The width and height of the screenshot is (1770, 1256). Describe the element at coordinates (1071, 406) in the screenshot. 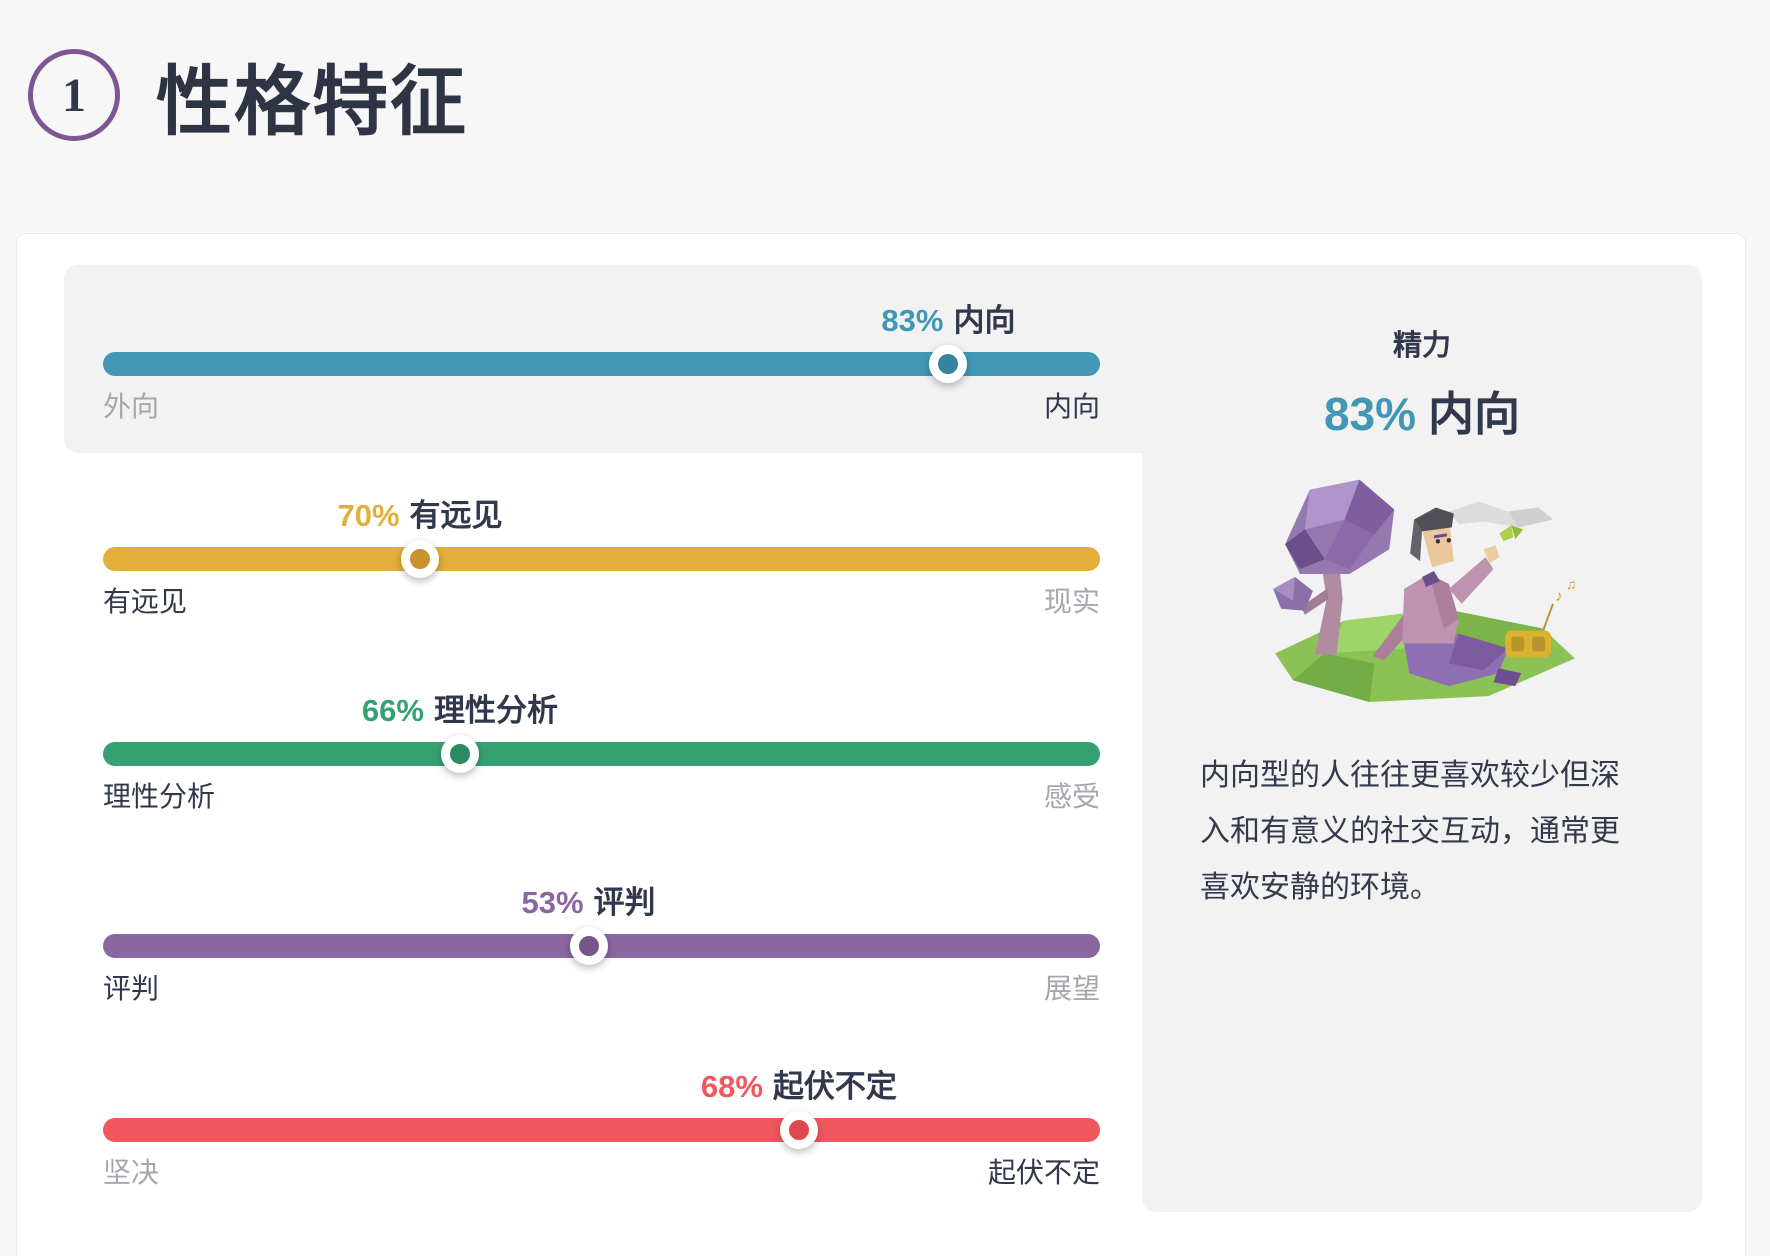

I see `slider-right-label: 内向` at that location.